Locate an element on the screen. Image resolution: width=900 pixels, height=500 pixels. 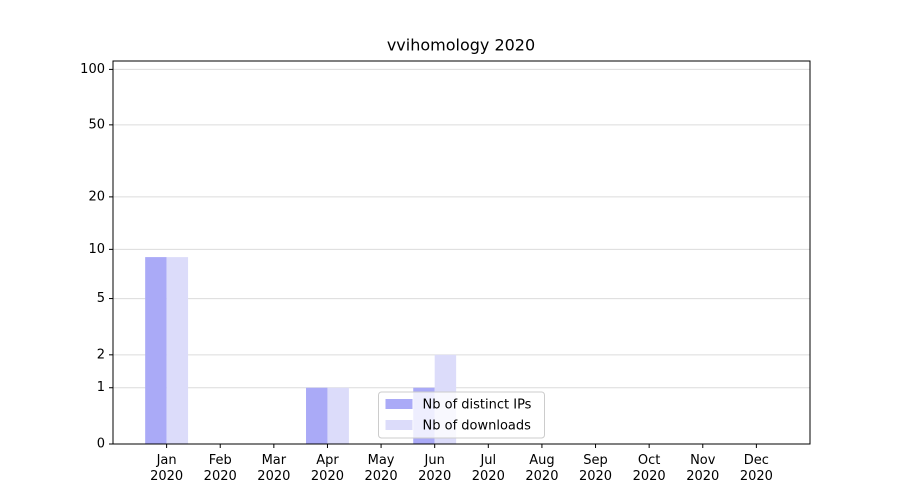
x-tick-label: Jul 2020 is located at coordinates (488, 468).